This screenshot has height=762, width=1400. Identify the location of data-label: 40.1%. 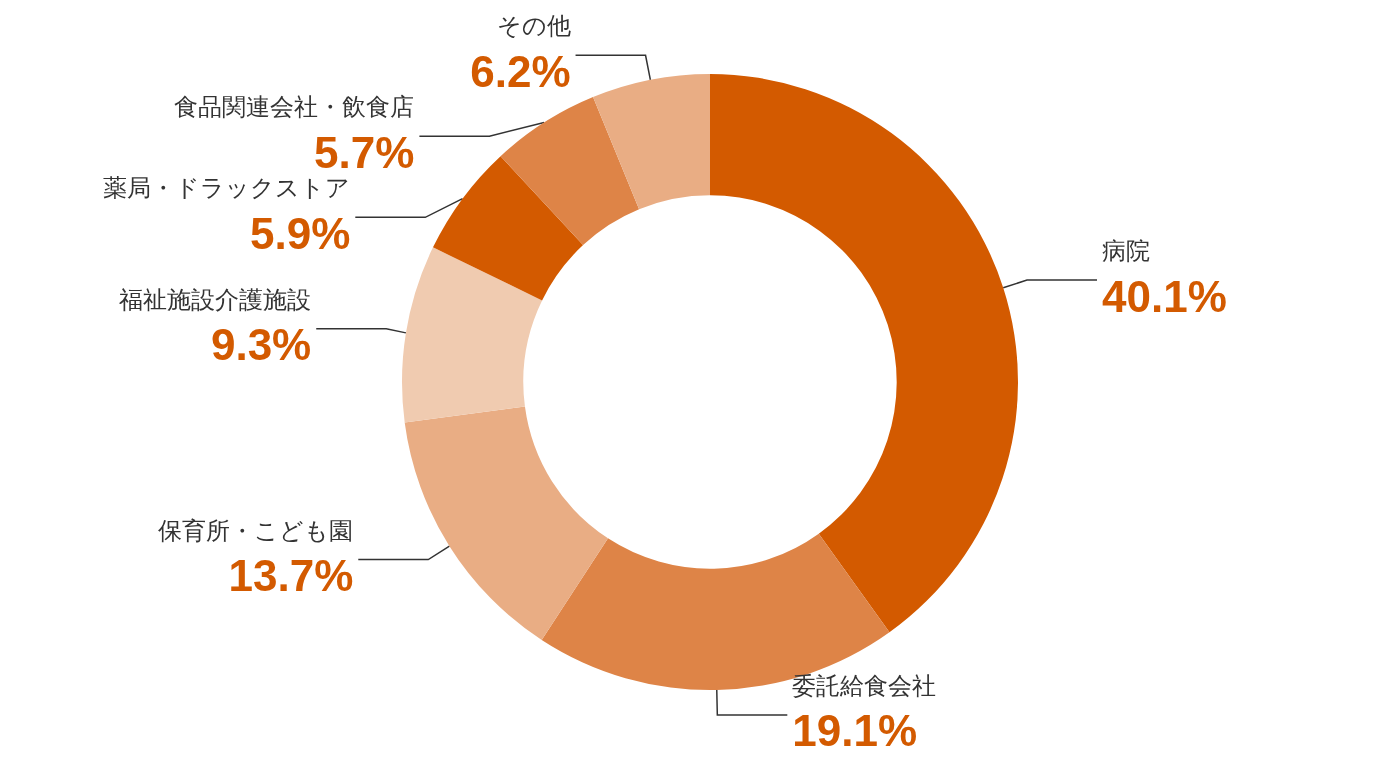
(1164, 296).